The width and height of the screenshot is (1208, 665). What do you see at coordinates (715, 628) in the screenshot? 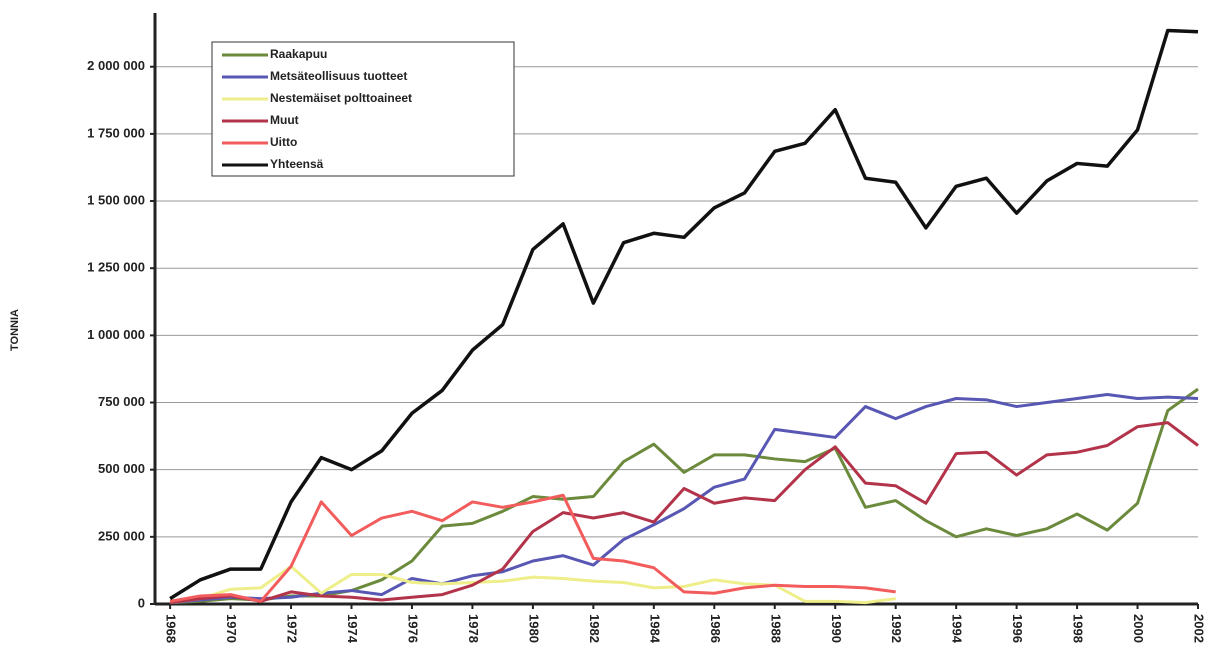
I see `x-tick-label: 1986` at bounding box center [715, 628].